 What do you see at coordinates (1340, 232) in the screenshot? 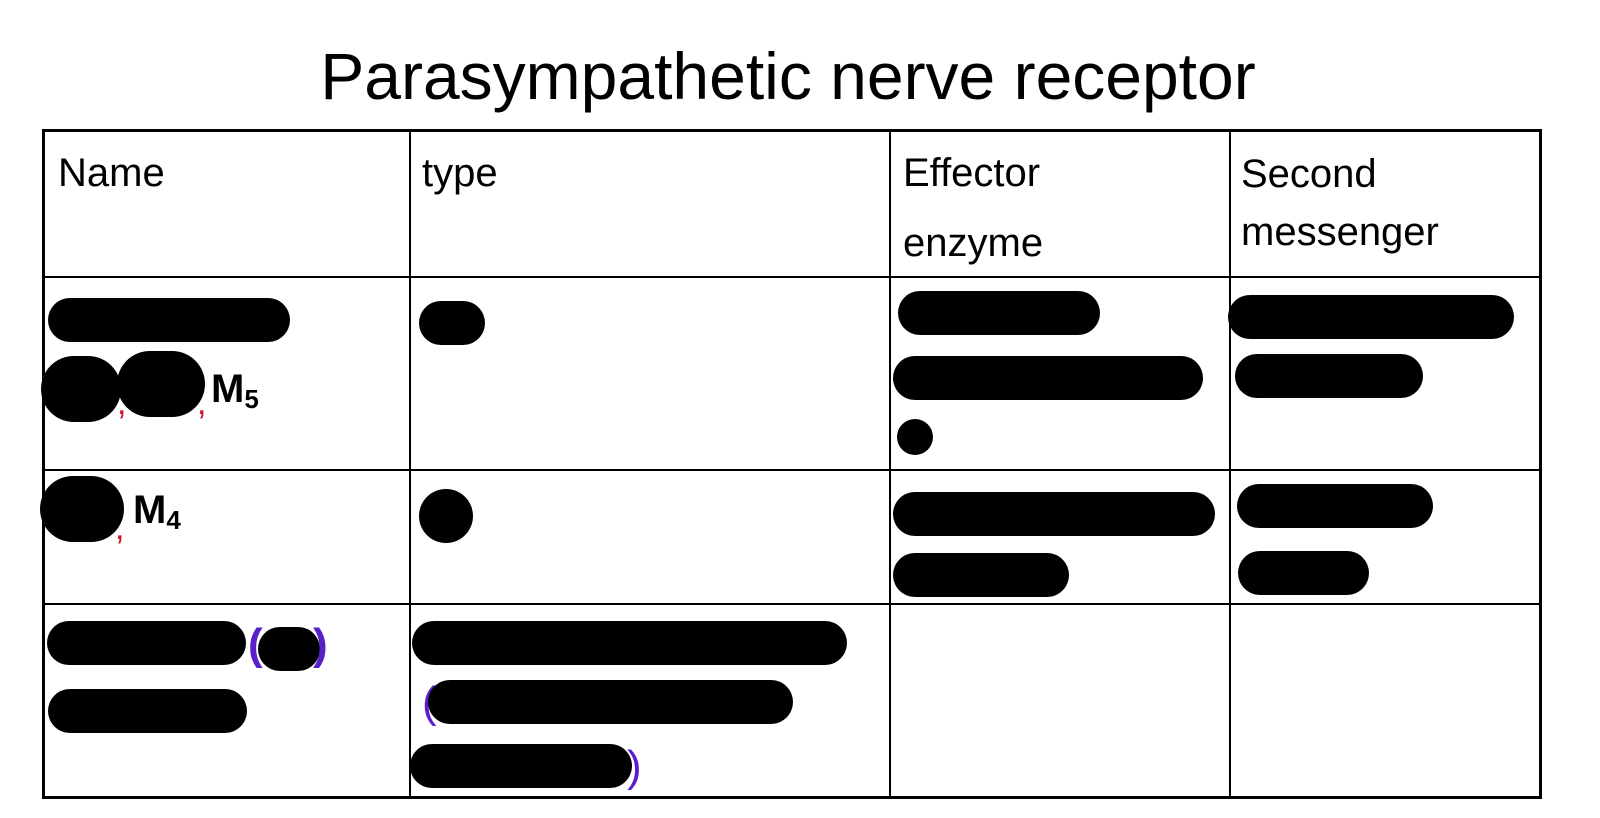
I see `header-second-line2: messenger` at bounding box center [1340, 232].